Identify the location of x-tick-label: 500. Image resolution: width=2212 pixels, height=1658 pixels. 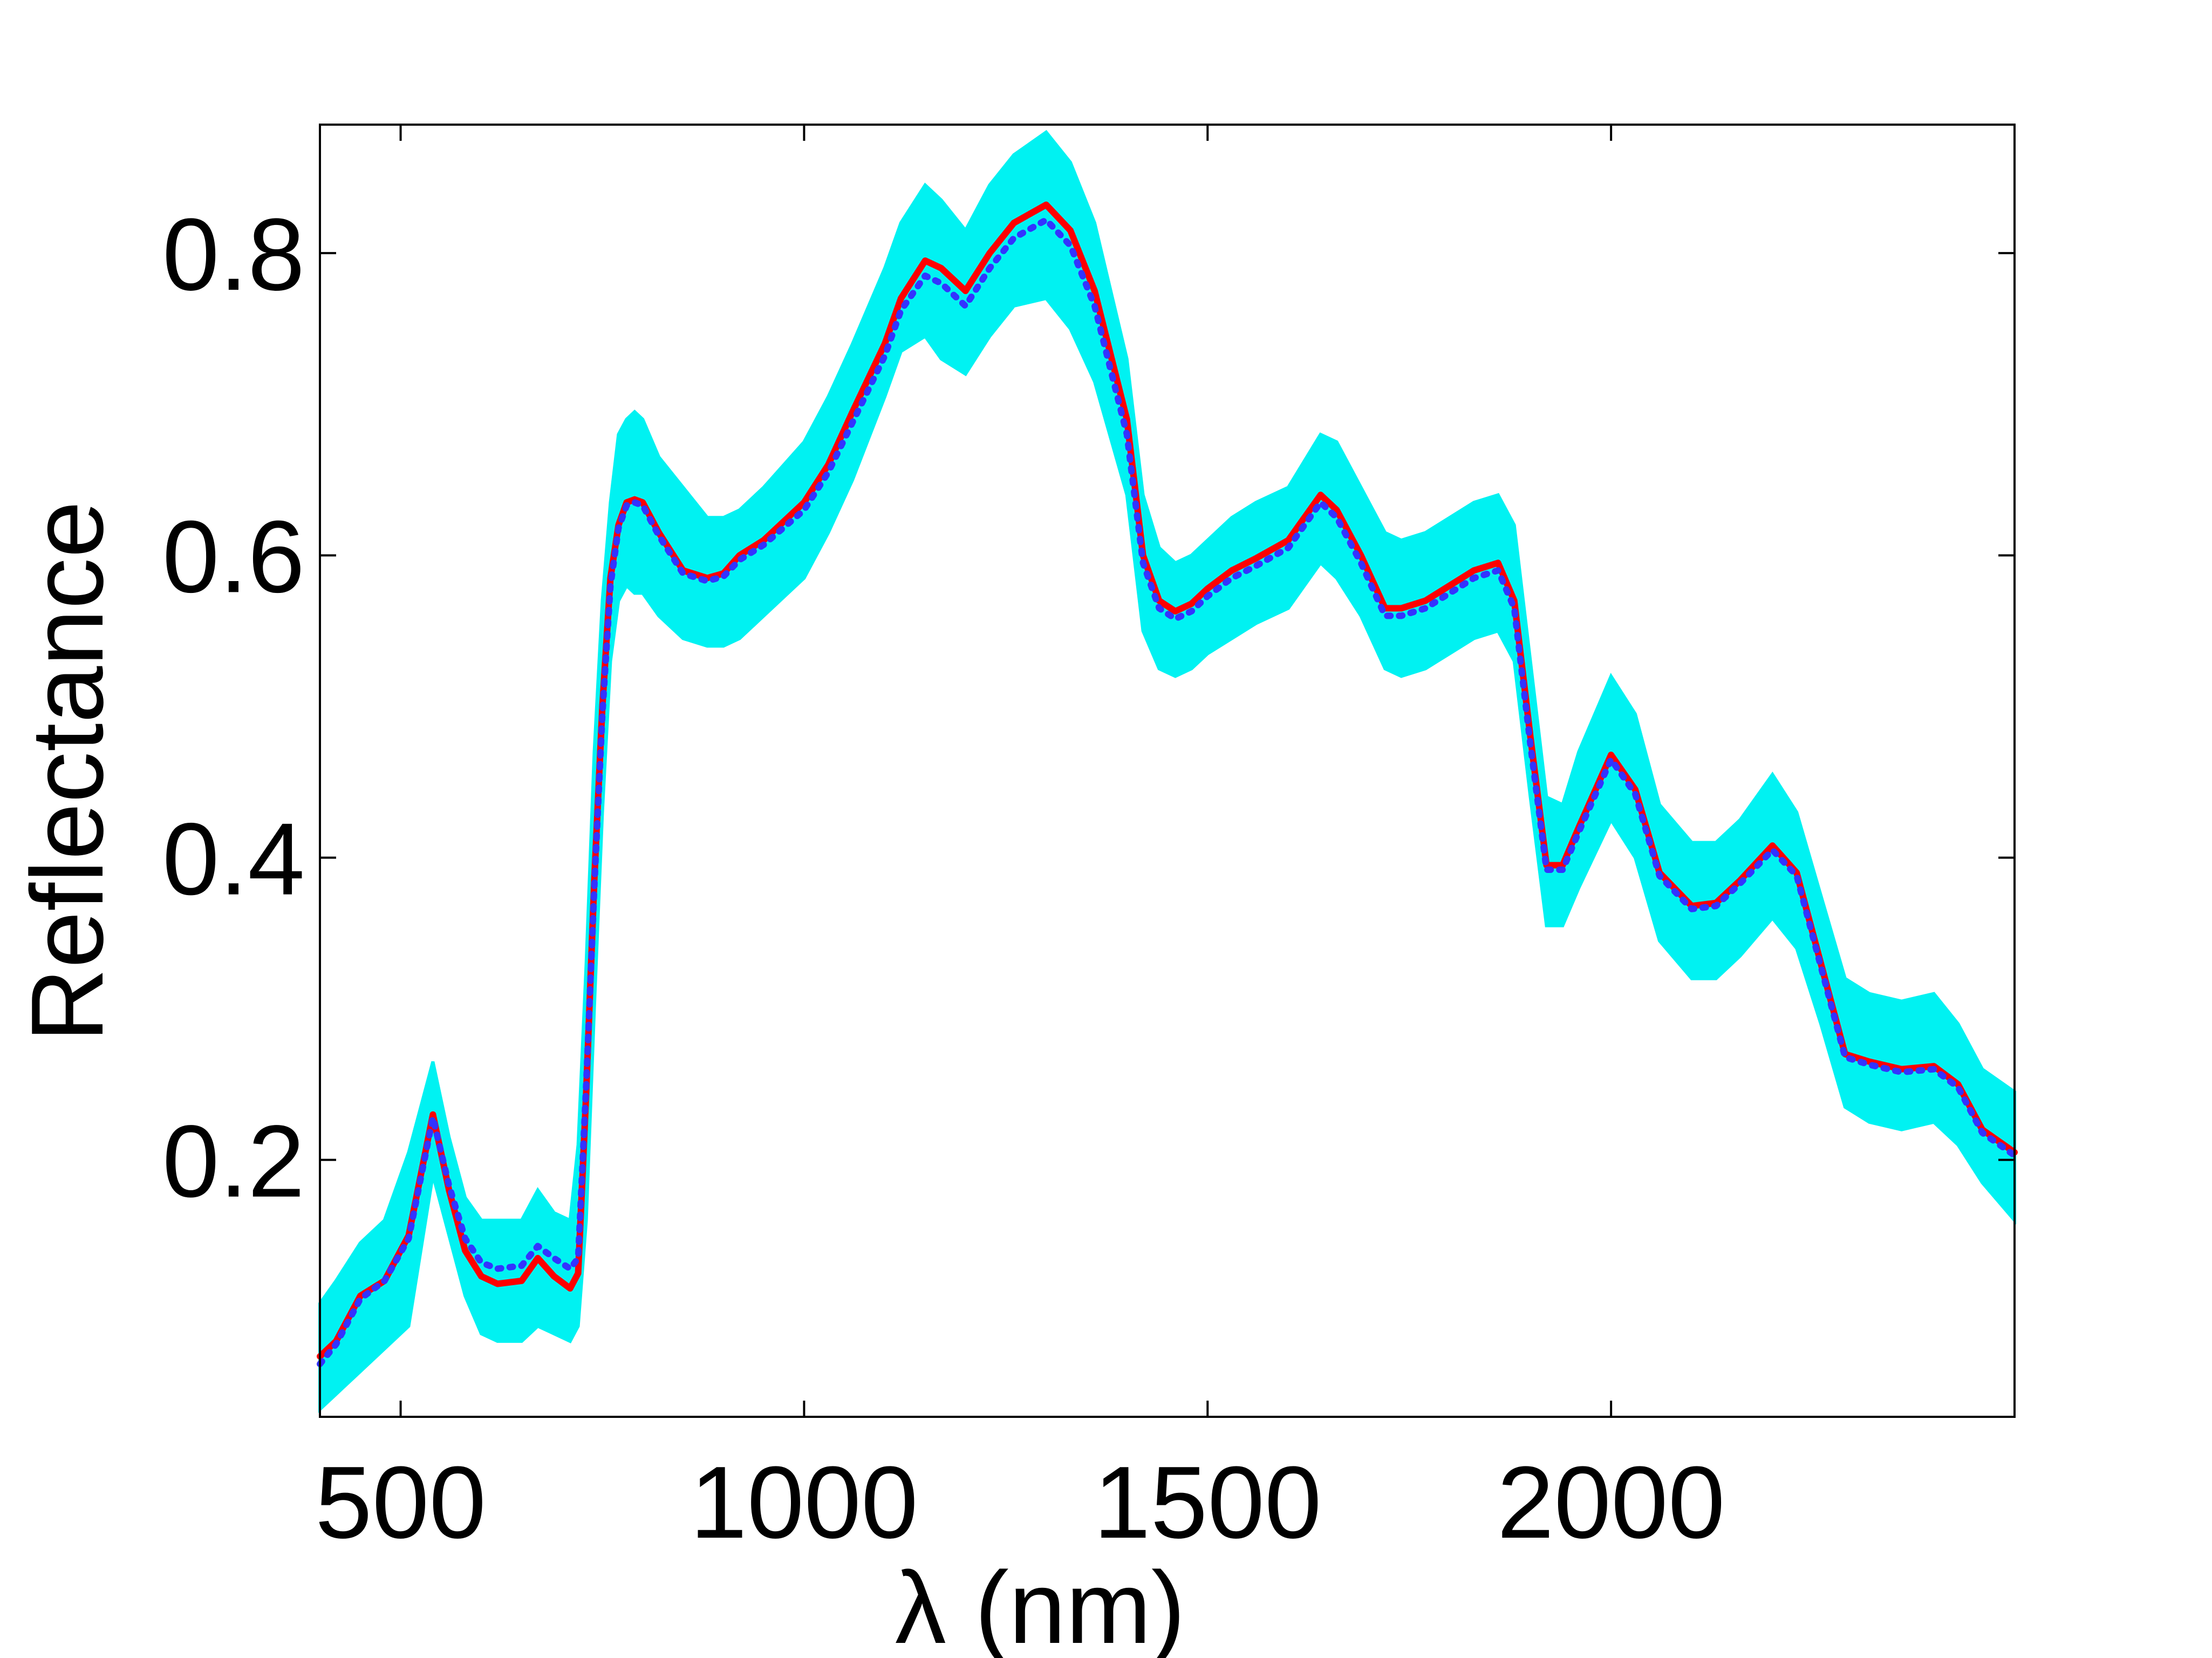
(400, 1502).